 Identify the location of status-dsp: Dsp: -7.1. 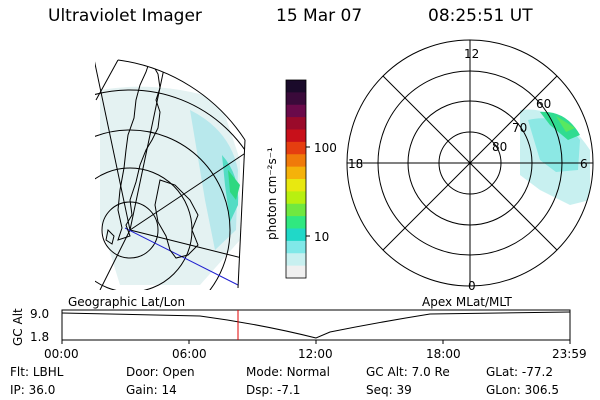
(273, 390).